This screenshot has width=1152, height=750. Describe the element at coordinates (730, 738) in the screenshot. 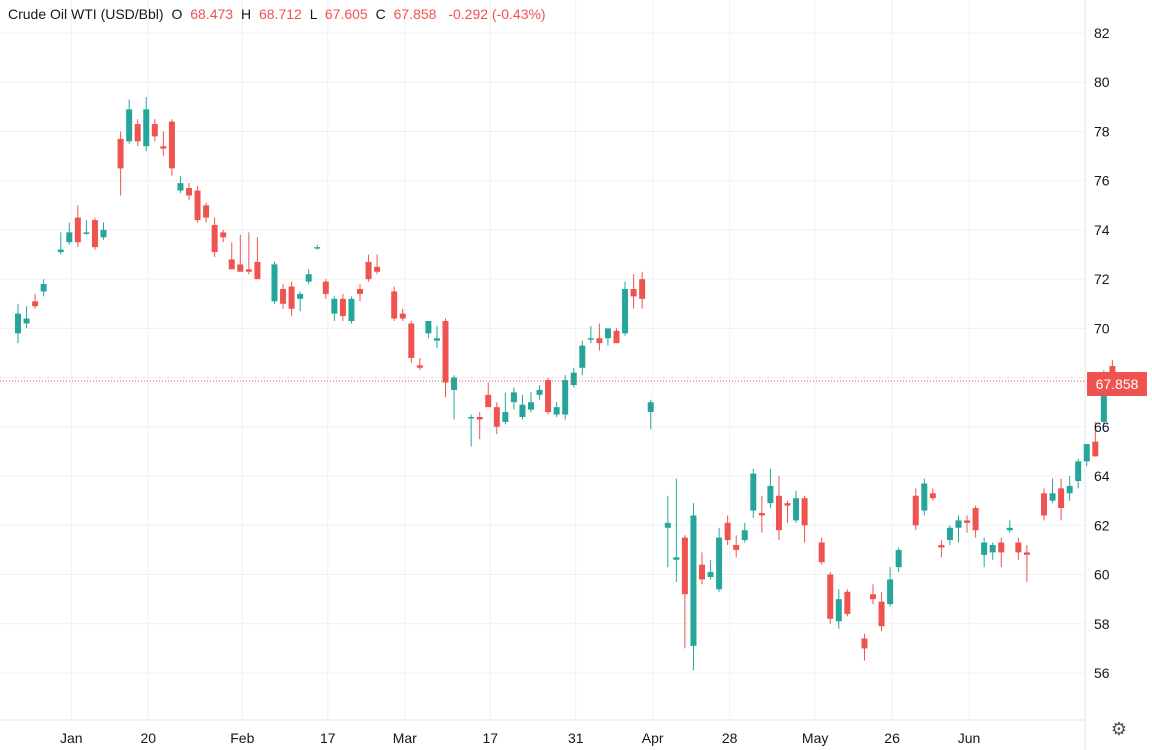

I see `x-tick-label: 28` at that location.